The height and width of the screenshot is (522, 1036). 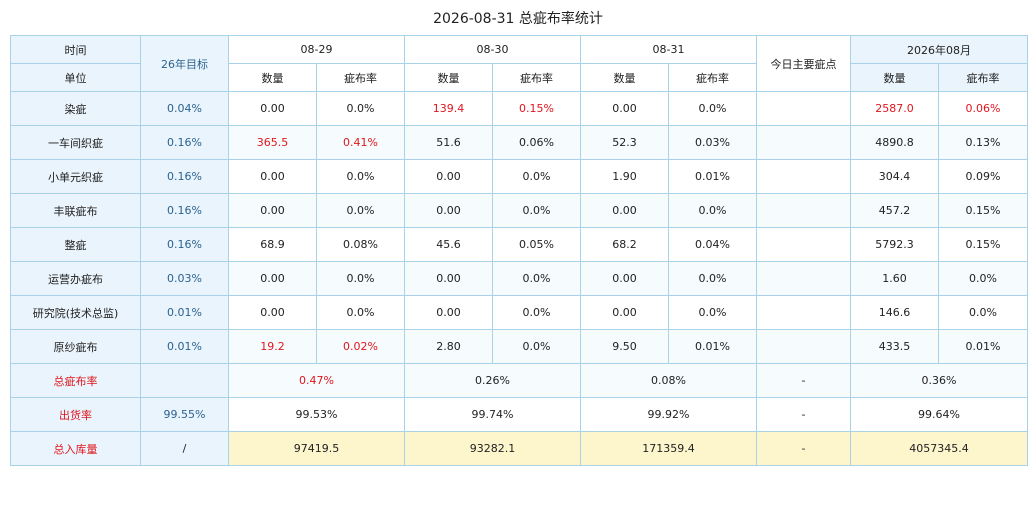 I want to click on target-cell: 0.04%, so click(x=184, y=108).